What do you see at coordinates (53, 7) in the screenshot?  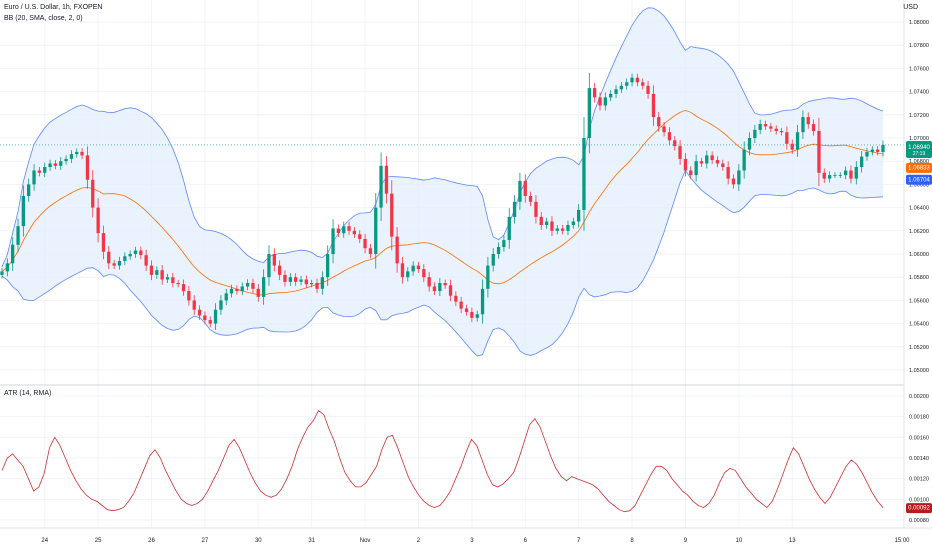 I see `symbol-title: Euro / U.S. Dollar, 1h, FXOPEN` at bounding box center [53, 7].